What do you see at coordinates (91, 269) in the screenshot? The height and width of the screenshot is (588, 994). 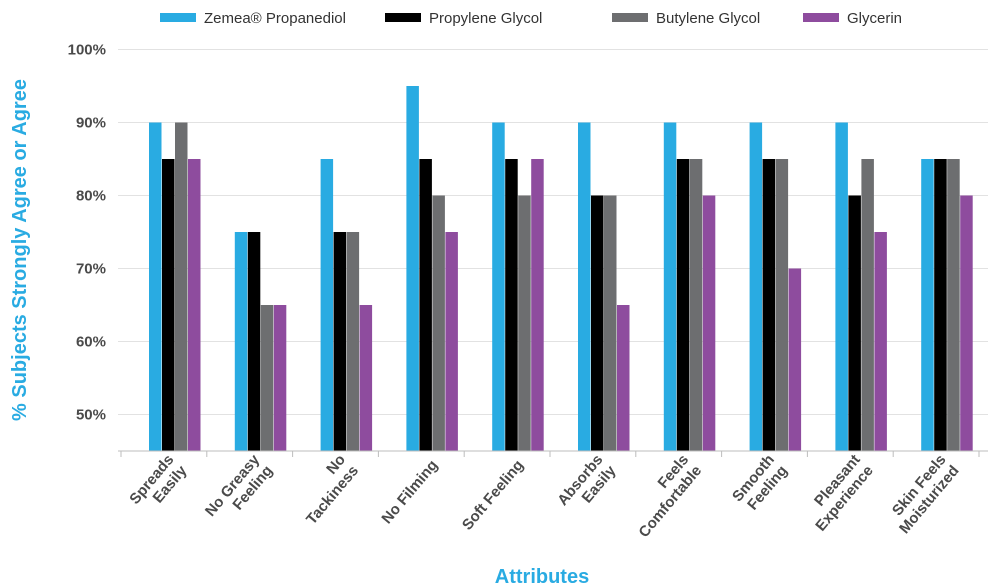 I see `y-tick-label: 70%` at bounding box center [91, 269].